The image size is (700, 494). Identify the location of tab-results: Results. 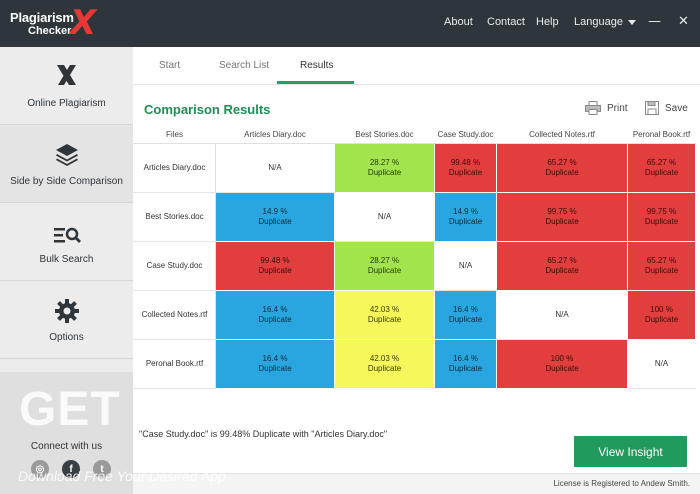
(317, 65).